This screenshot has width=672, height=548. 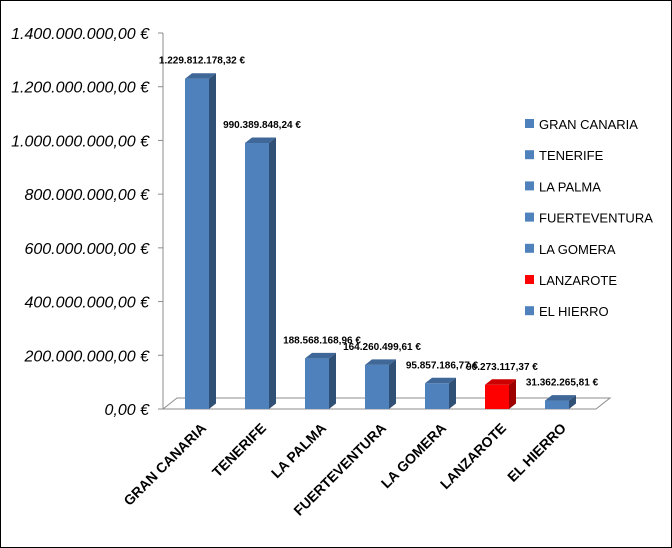 What do you see at coordinates (574, 311) in the screenshot?
I see `legend-label: EL HIERRO` at bounding box center [574, 311].